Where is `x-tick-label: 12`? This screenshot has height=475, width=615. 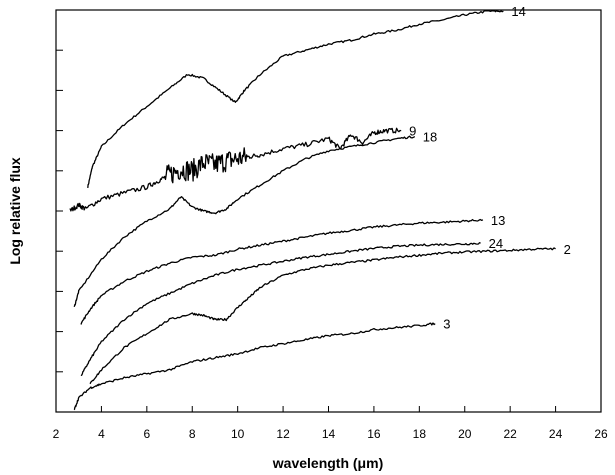 x-tick-label: 12 is located at coordinates (283, 434).